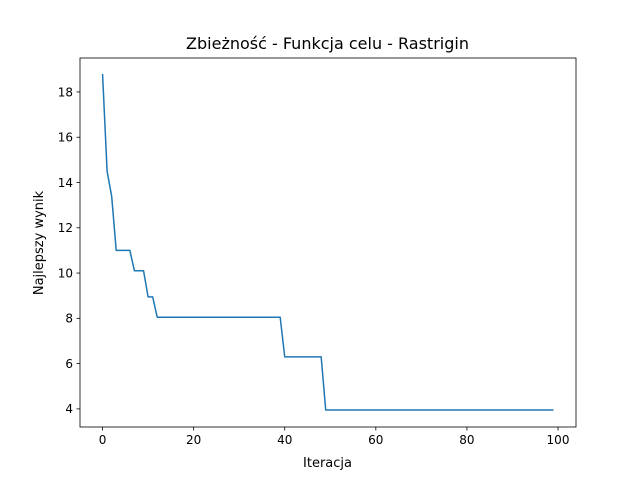 The height and width of the screenshot is (480, 640). Describe the element at coordinates (375, 440) in the screenshot. I see `x-tick-label-60: 60` at that location.